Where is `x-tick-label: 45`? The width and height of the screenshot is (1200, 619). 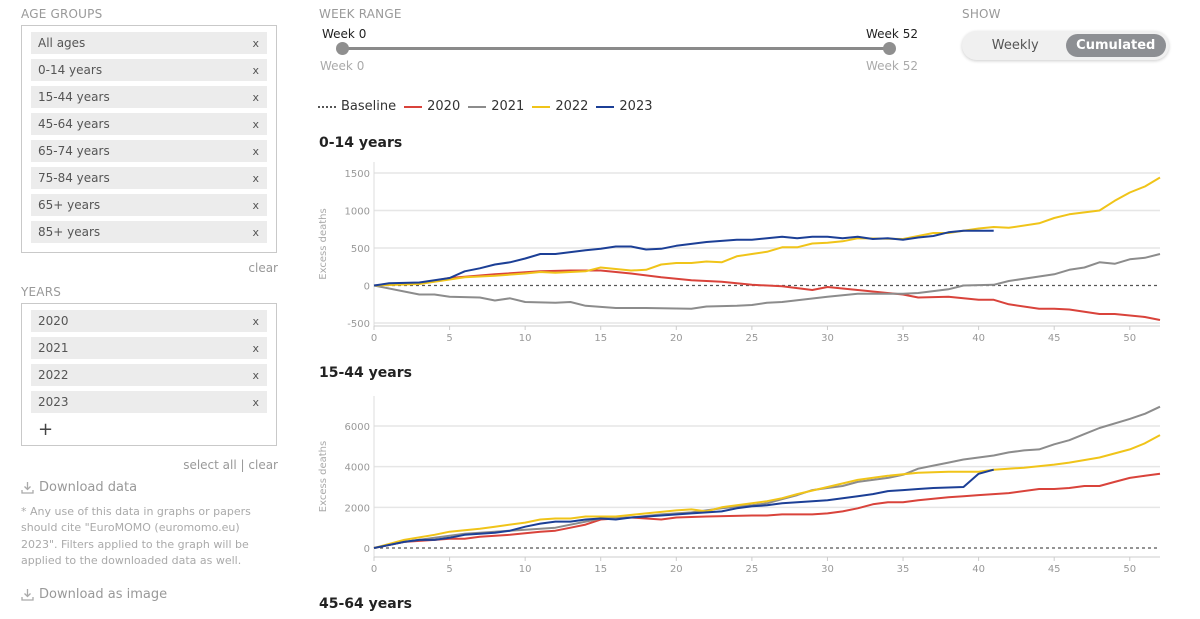 x-tick-label: 45 is located at coordinates (1054, 569).